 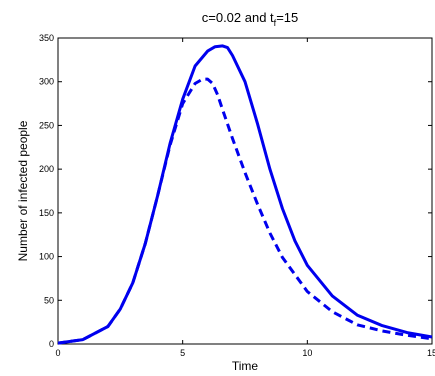 What do you see at coordinates (287, 17) in the screenshot?
I see `title-suffix: =15` at bounding box center [287, 17].